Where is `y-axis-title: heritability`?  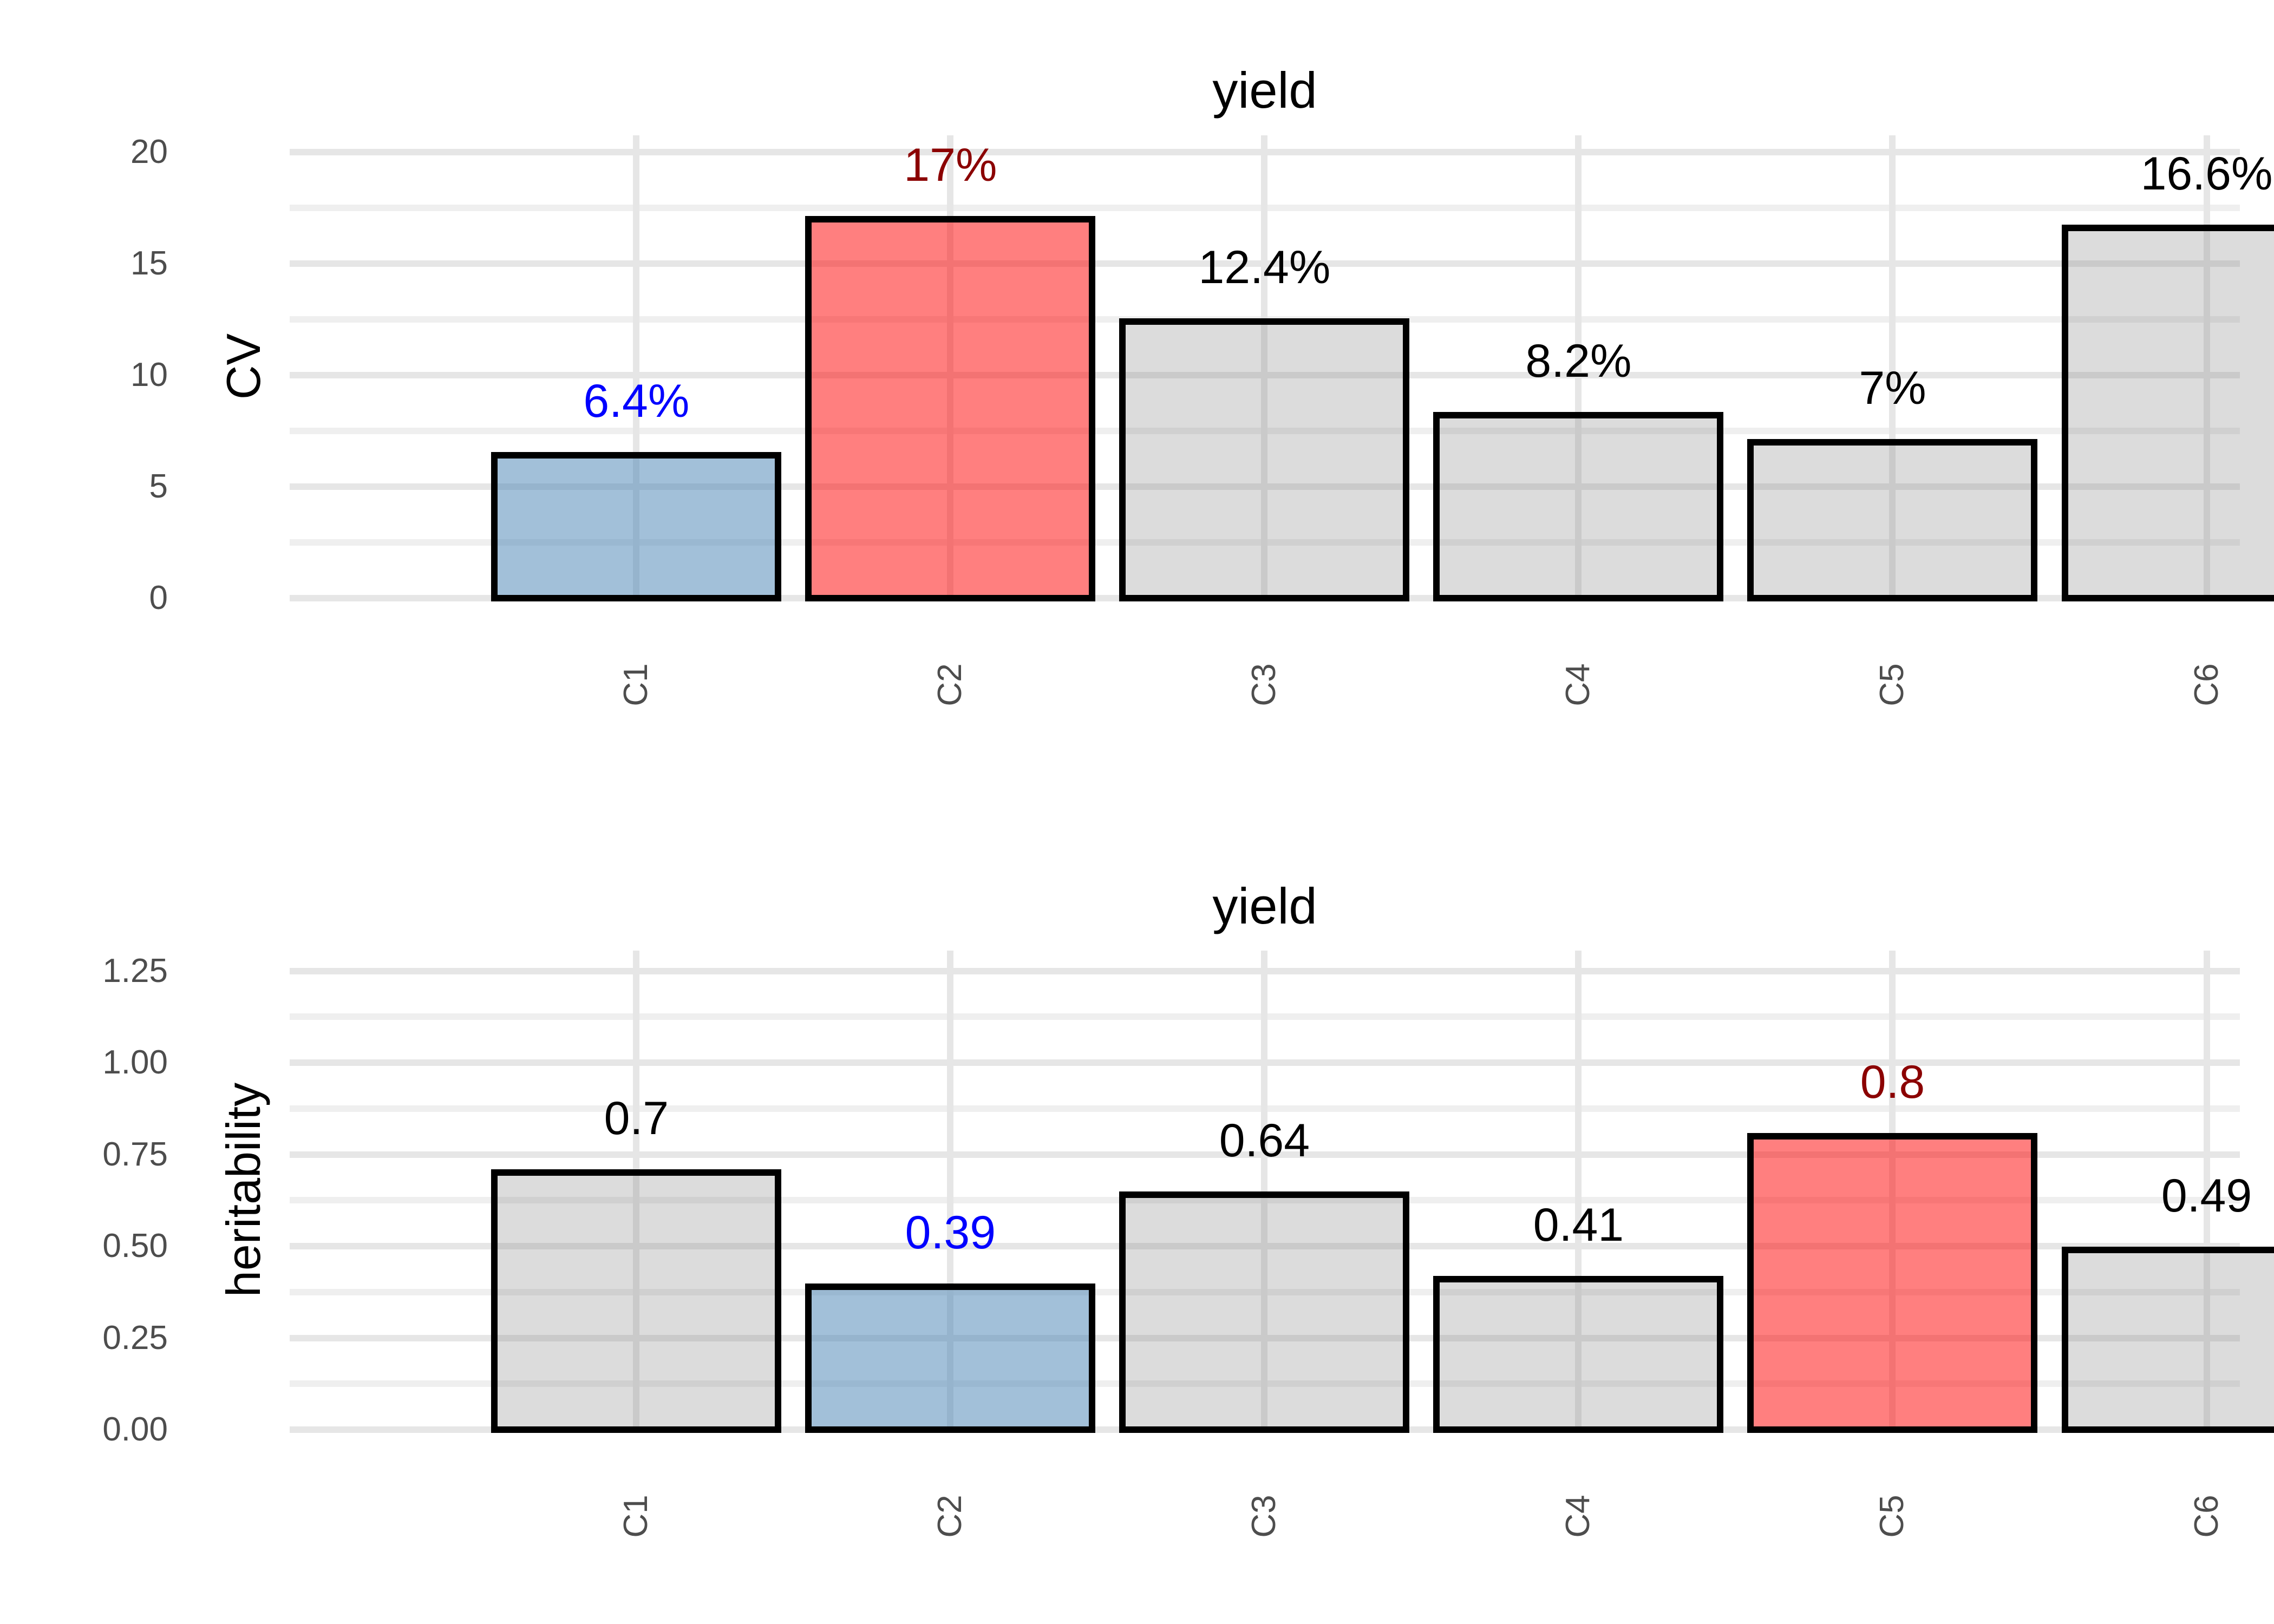 y-axis-title: heritability is located at coordinates (244, 1190).